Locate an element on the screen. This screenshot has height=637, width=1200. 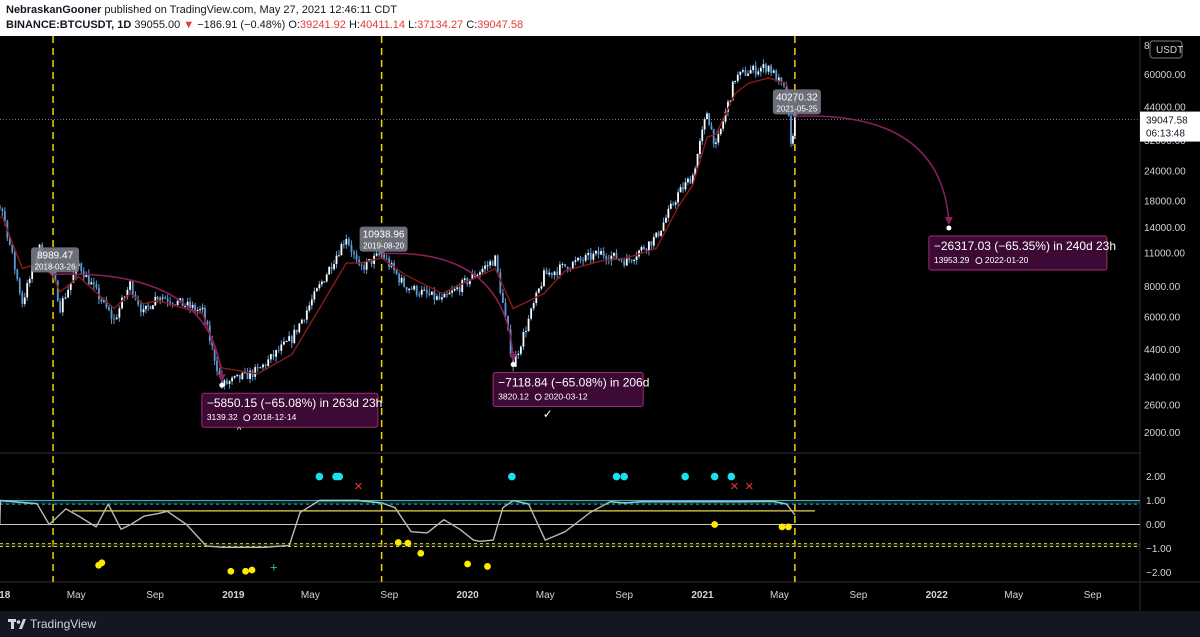
tradingview-logo-icon is located at coordinates (17, 624).